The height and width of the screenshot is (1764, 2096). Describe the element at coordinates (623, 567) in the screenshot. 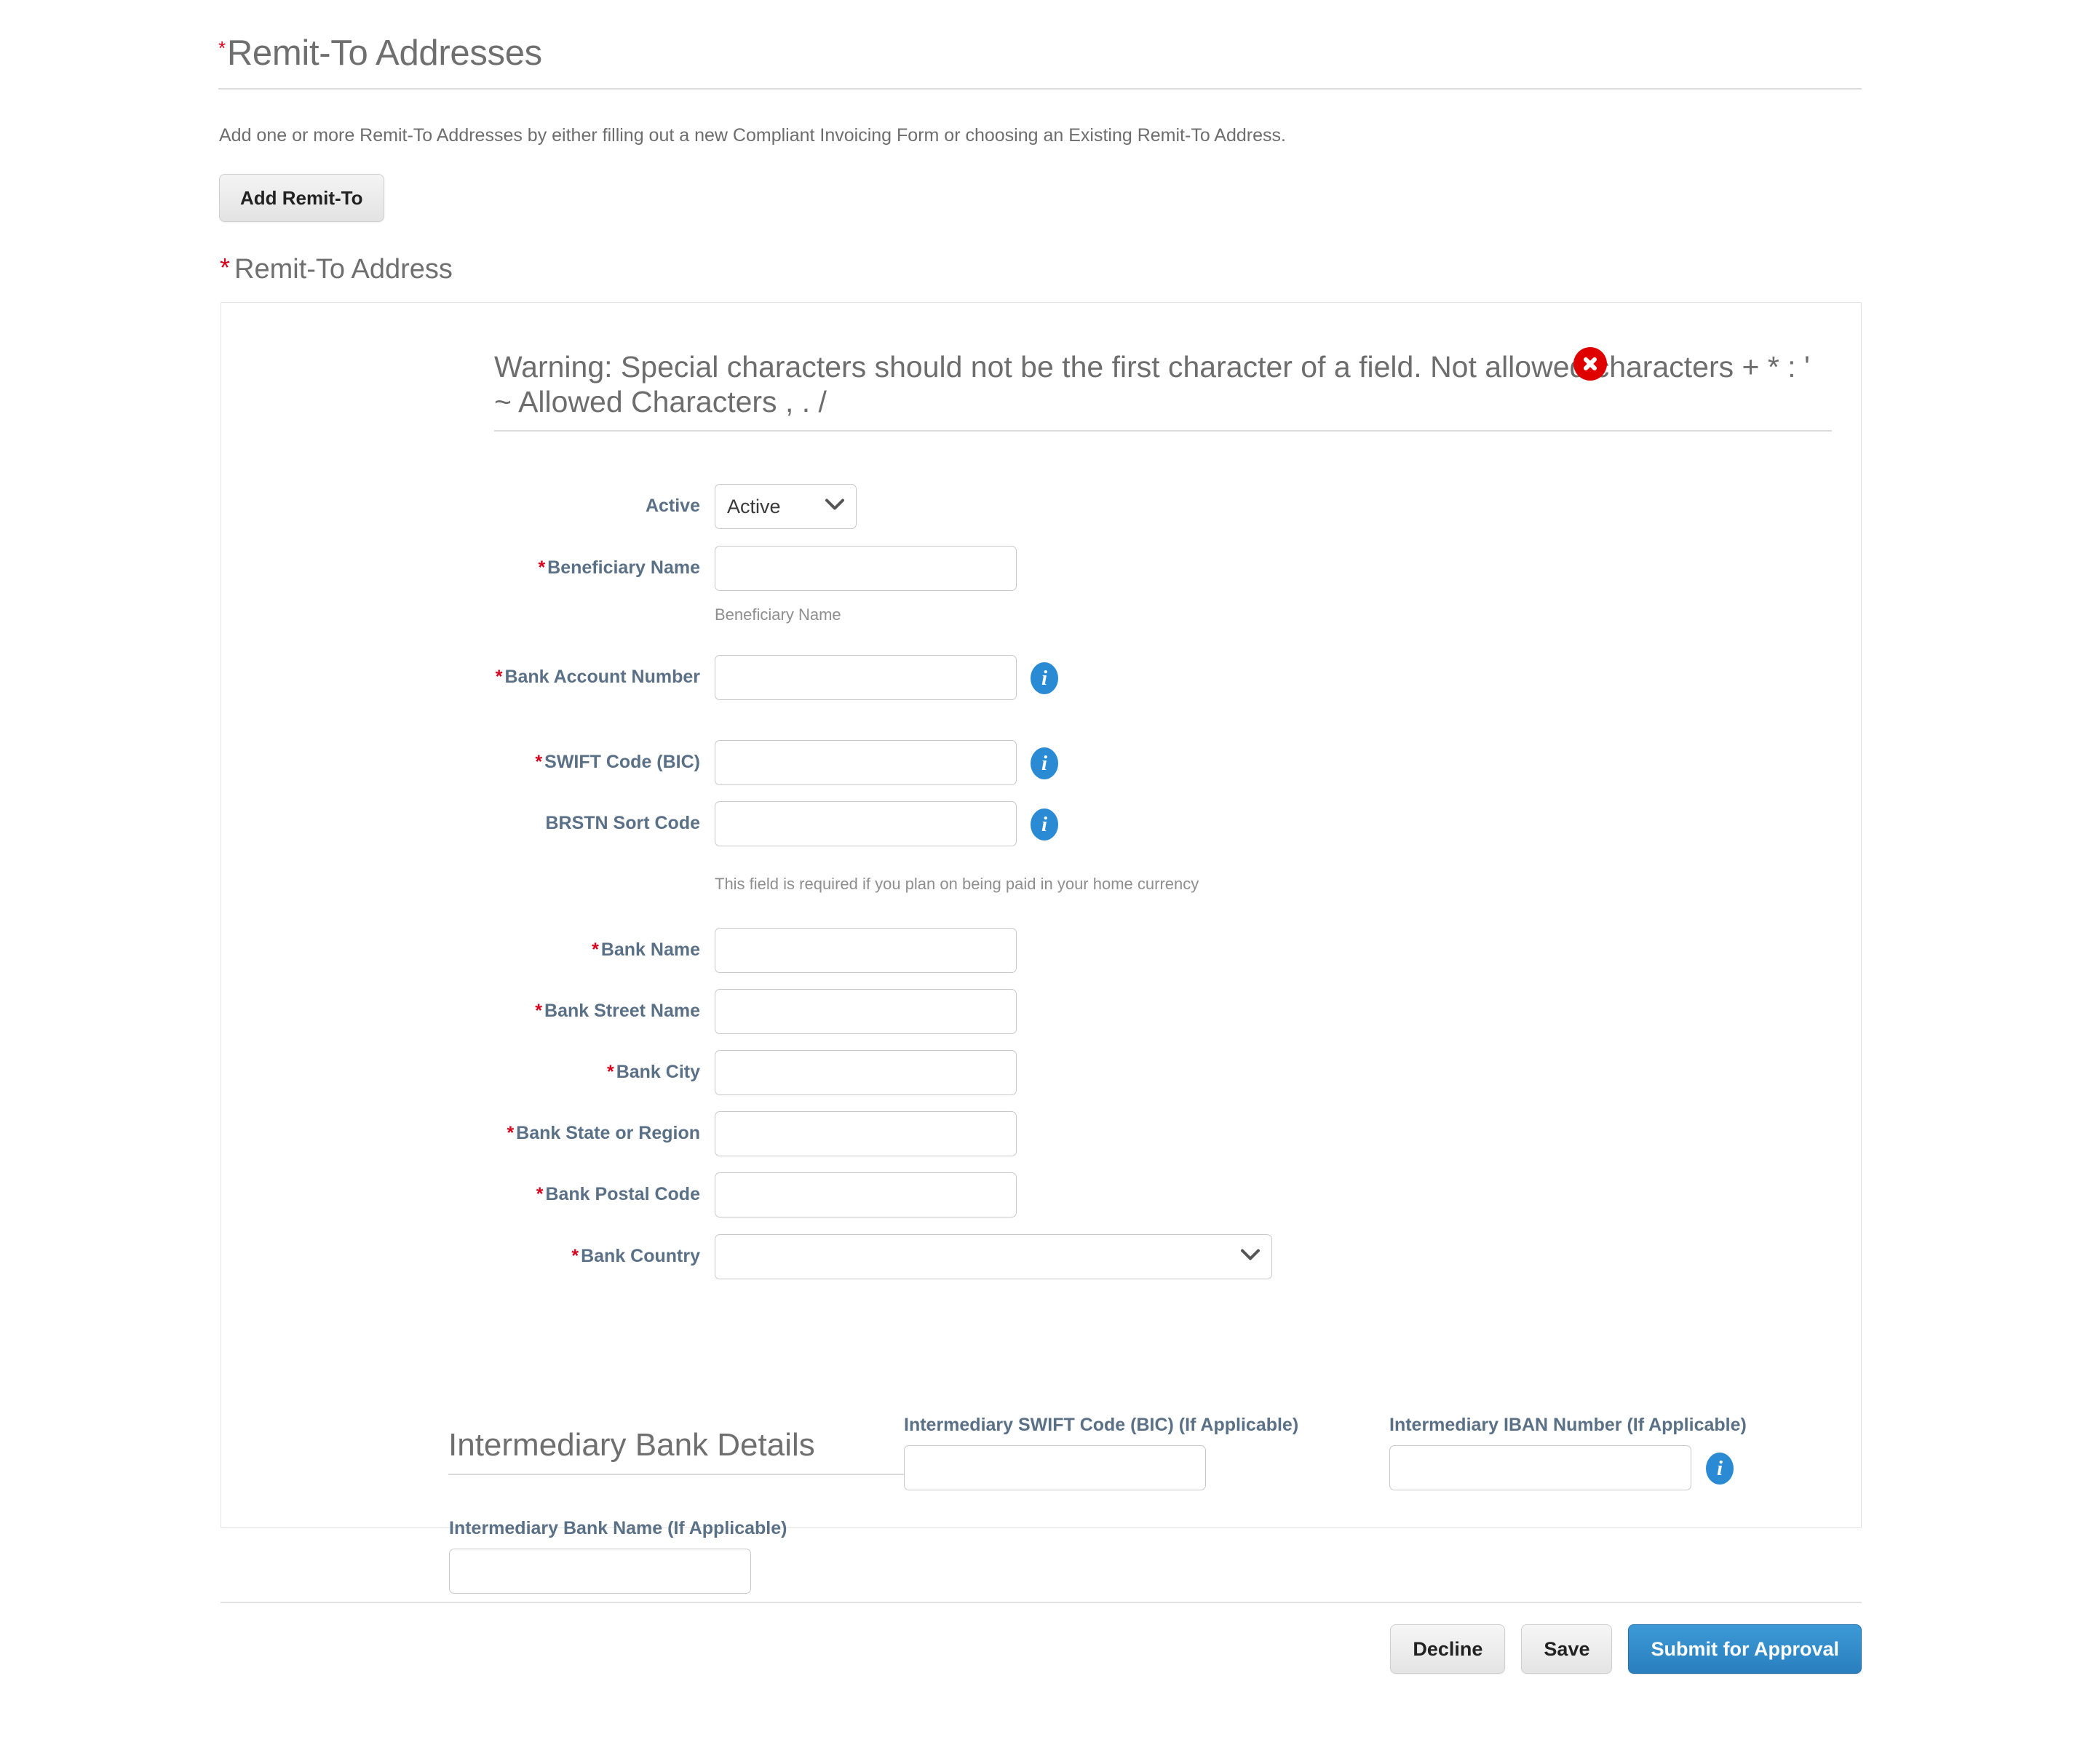

I see `beneficiary-name-label-text: Beneficiary Name` at that location.